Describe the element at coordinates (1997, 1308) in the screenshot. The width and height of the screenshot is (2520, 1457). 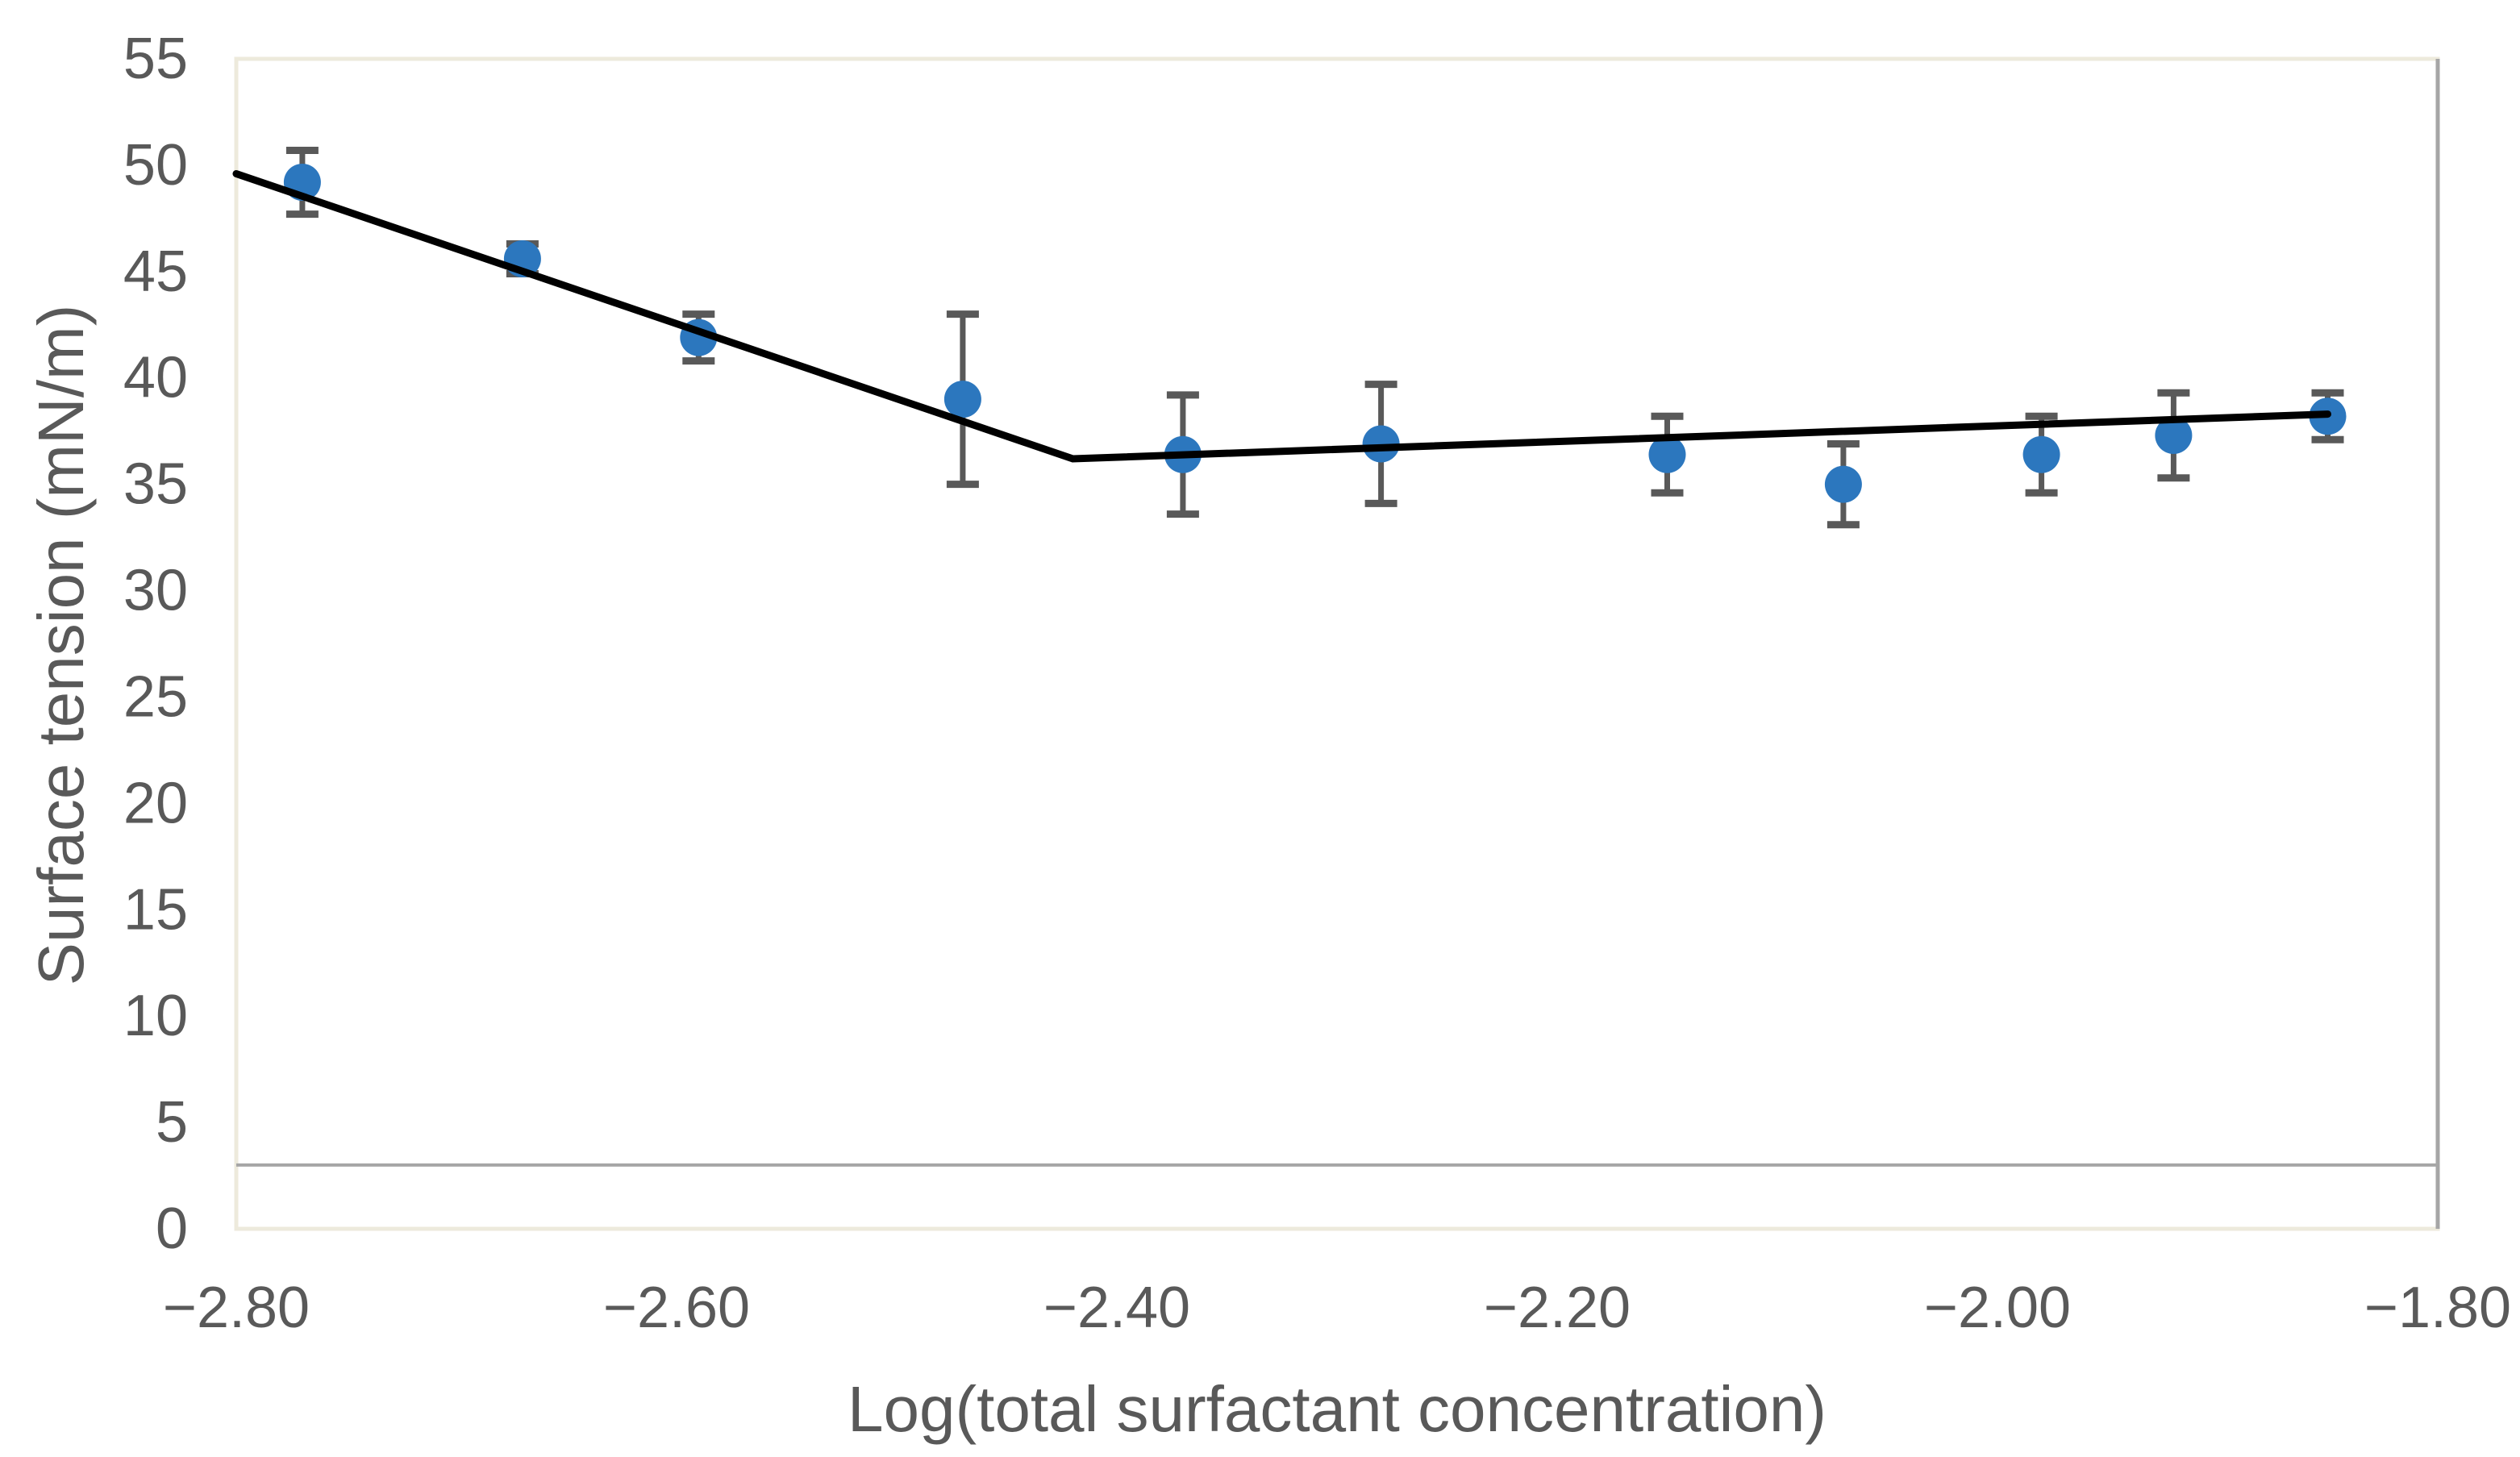
I see `x-tick-label: −2.00` at that location.